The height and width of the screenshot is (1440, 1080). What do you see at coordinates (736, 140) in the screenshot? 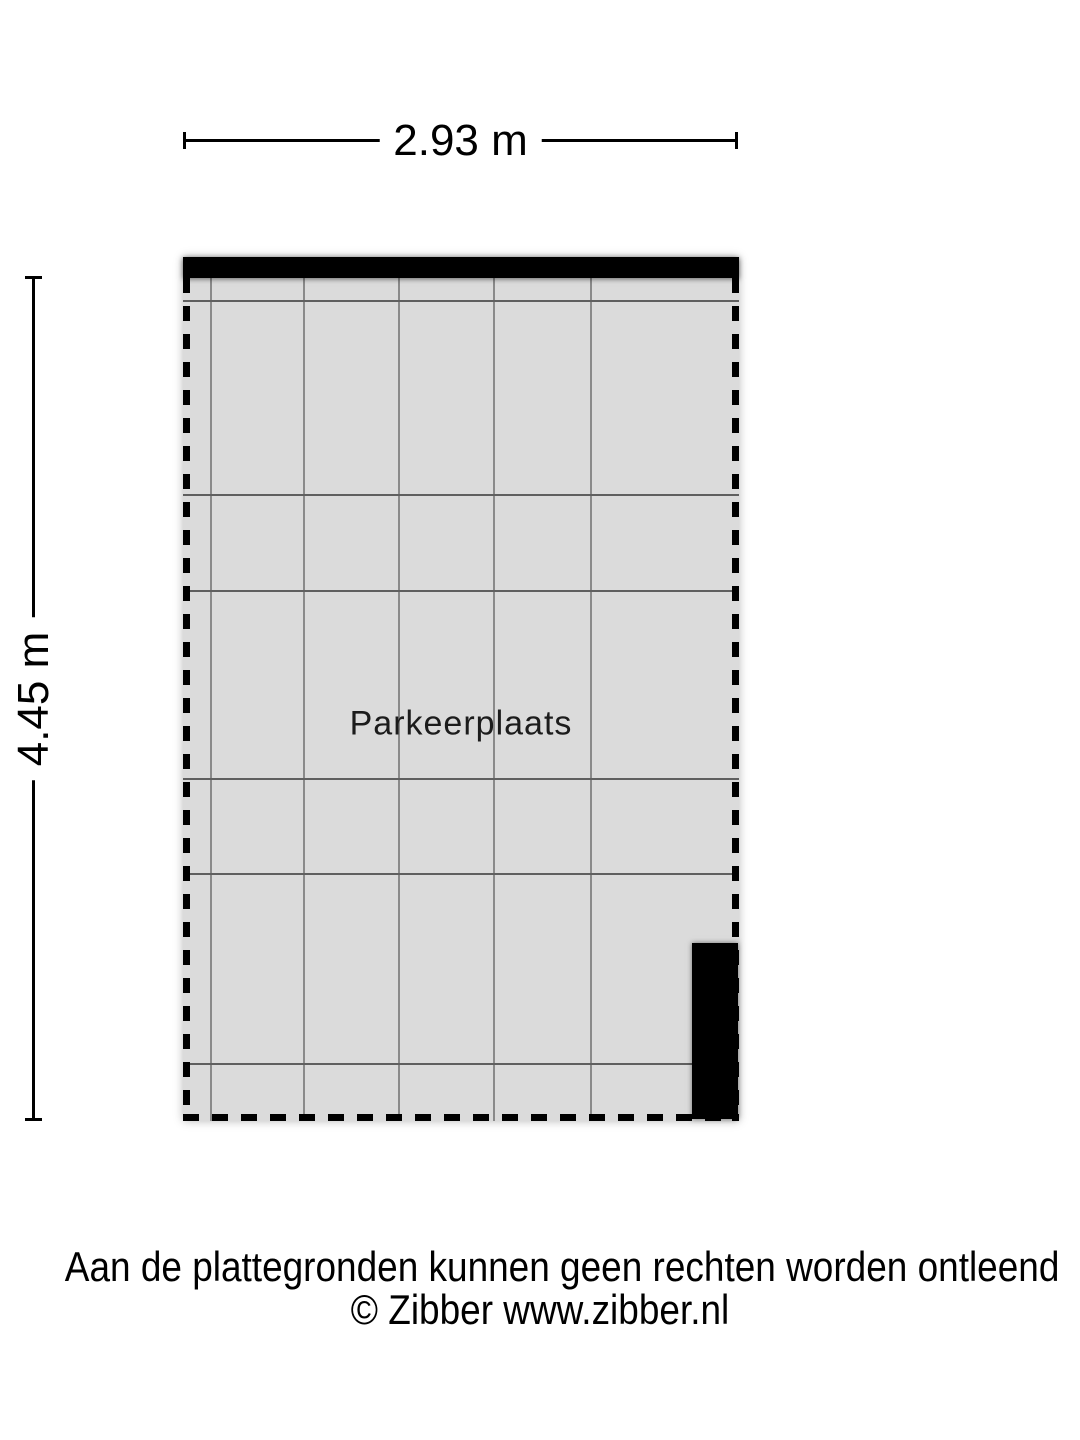
I see `width-dimension-end-tick` at bounding box center [736, 140].